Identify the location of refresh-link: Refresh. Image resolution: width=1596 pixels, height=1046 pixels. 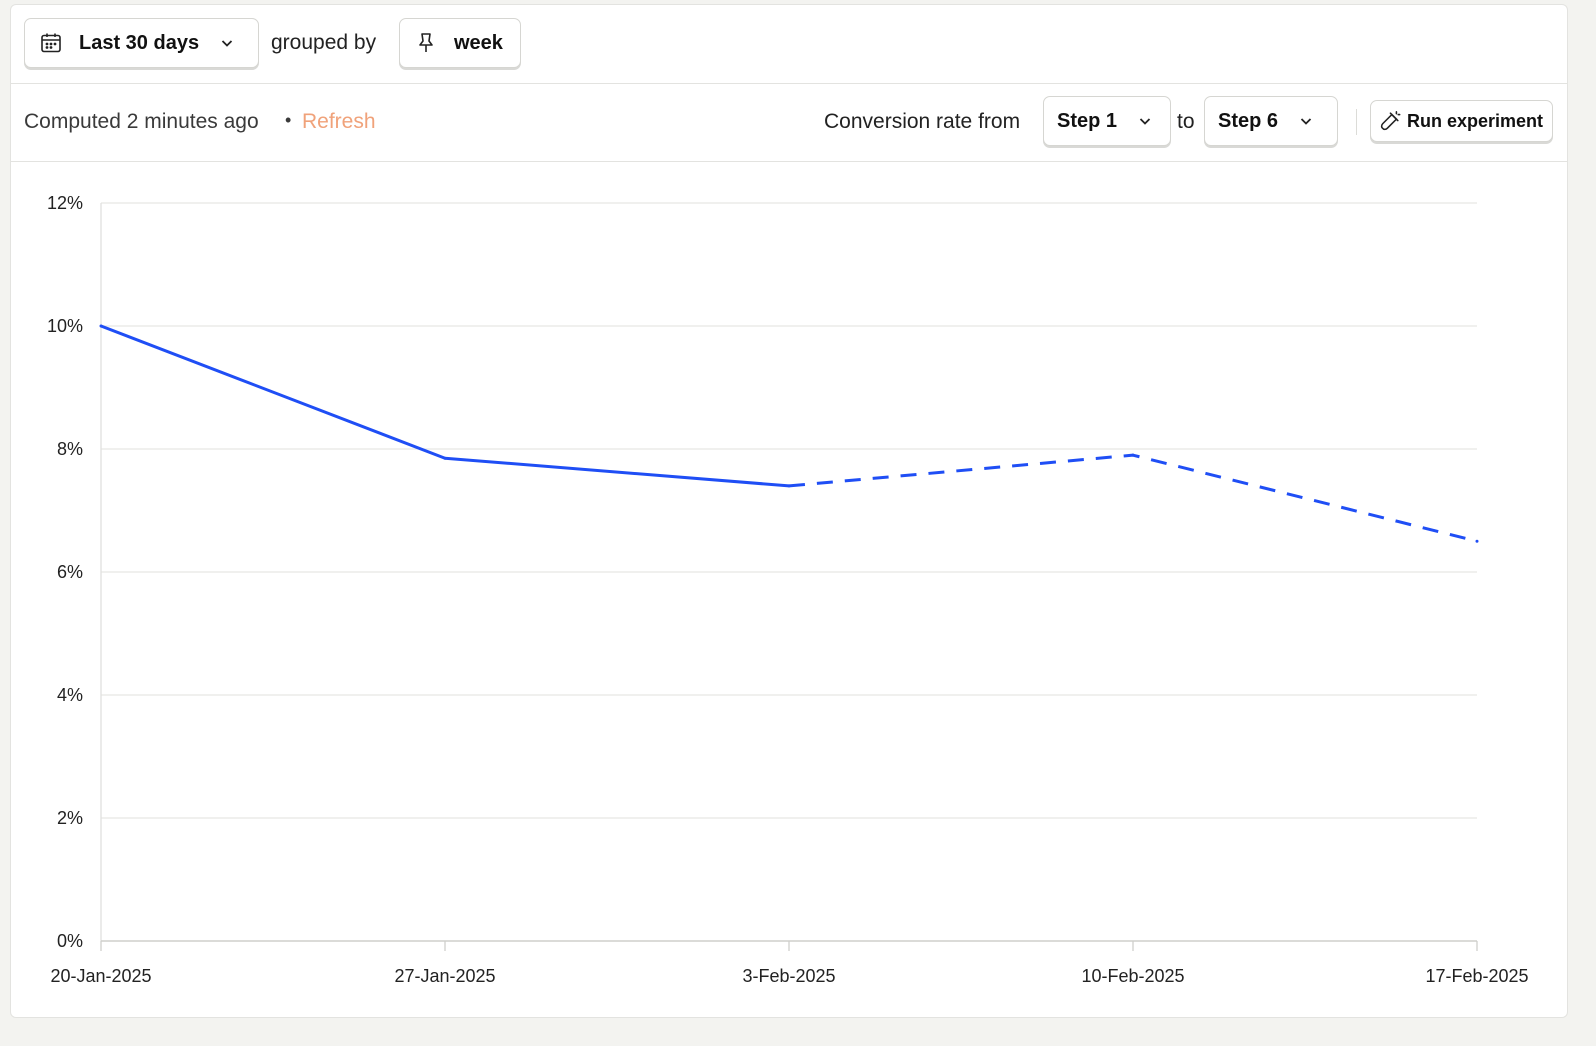
(339, 121).